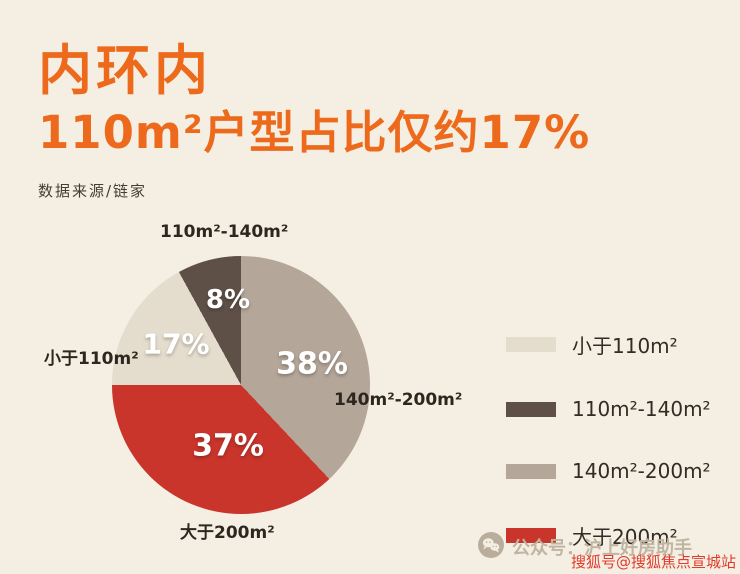 The height and width of the screenshot is (574, 740). What do you see at coordinates (93, 191) in the screenshot?
I see `data-source-note: 数据来源/链家` at bounding box center [93, 191].